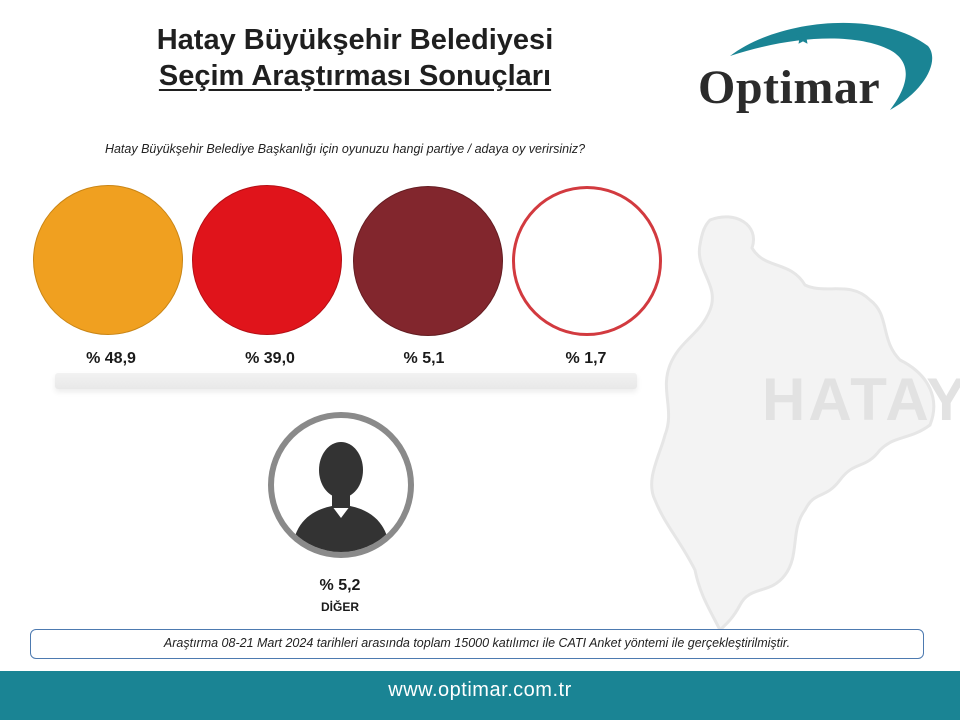 The height and width of the screenshot is (720, 960). I want to click on person-silhouette-icon, so click(341, 497).